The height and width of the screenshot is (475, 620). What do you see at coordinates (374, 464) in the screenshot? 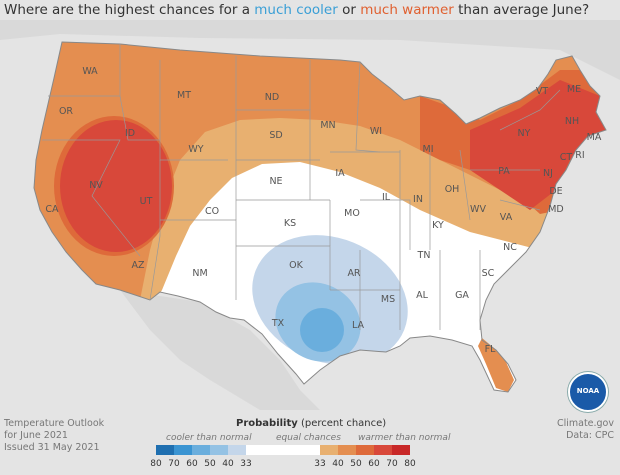
I see `legend-warm-tick: 60` at bounding box center [374, 464].